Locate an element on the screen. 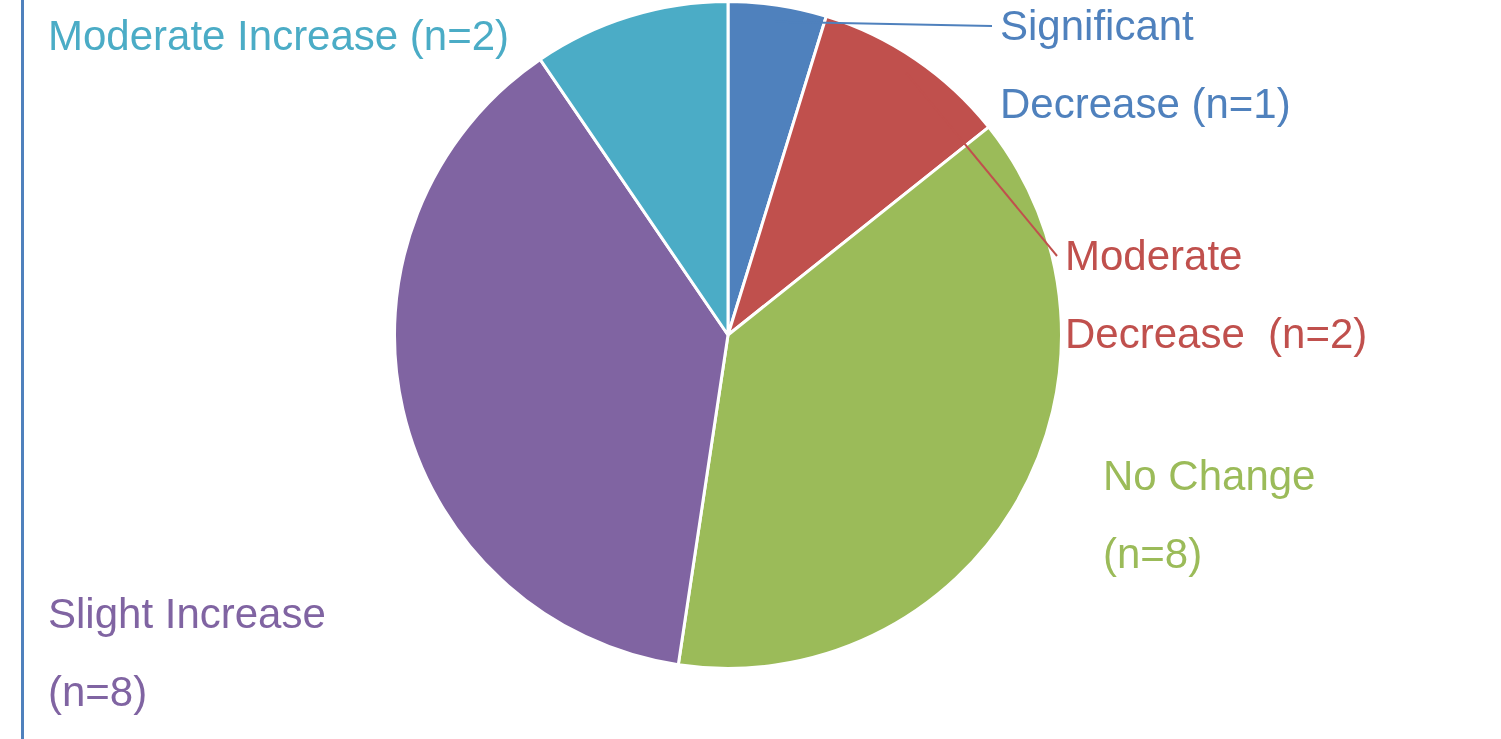  slice-label: Moderate Increase (n=2) is located at coordinates (279, 35).